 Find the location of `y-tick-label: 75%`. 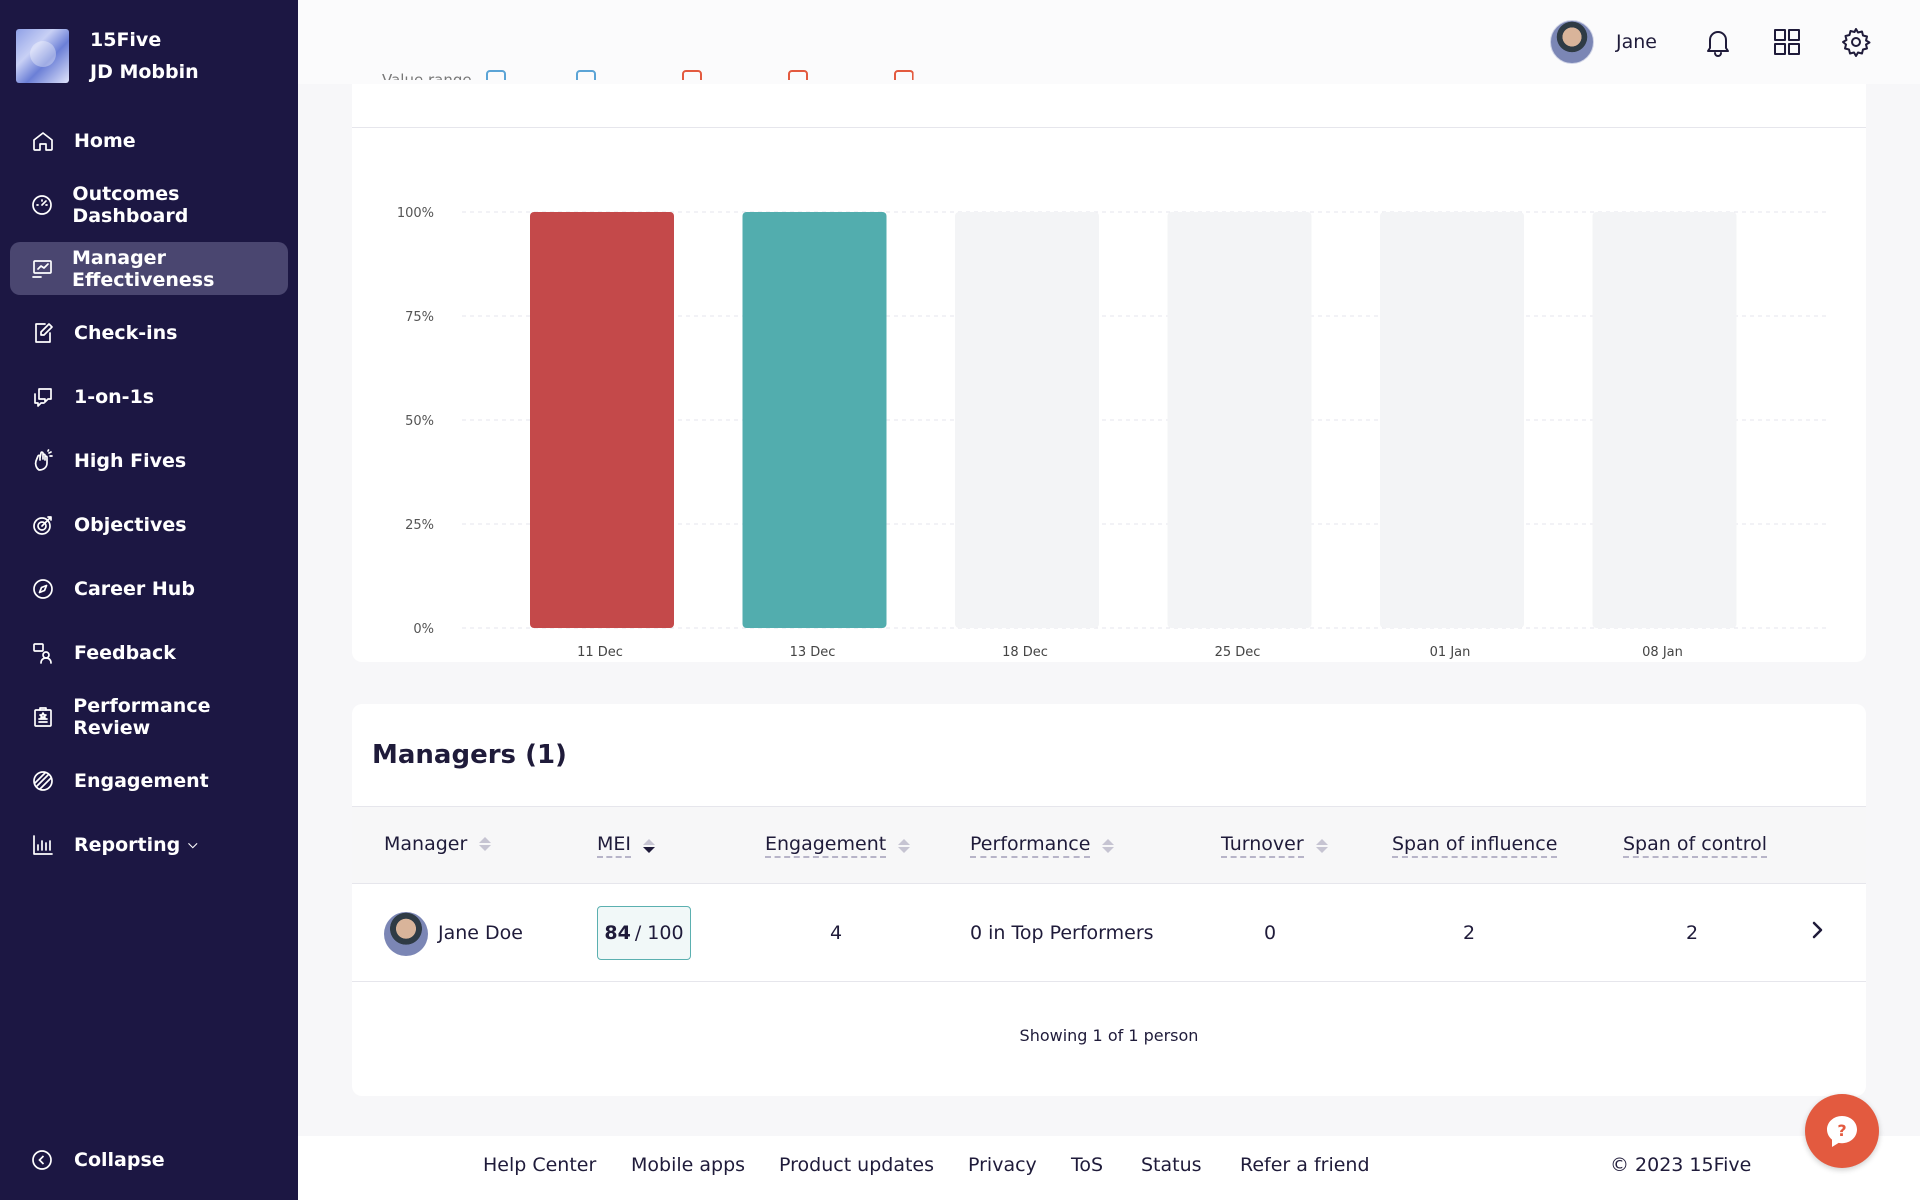

y-tick-label: 75% is located at coordinates (419, 317).